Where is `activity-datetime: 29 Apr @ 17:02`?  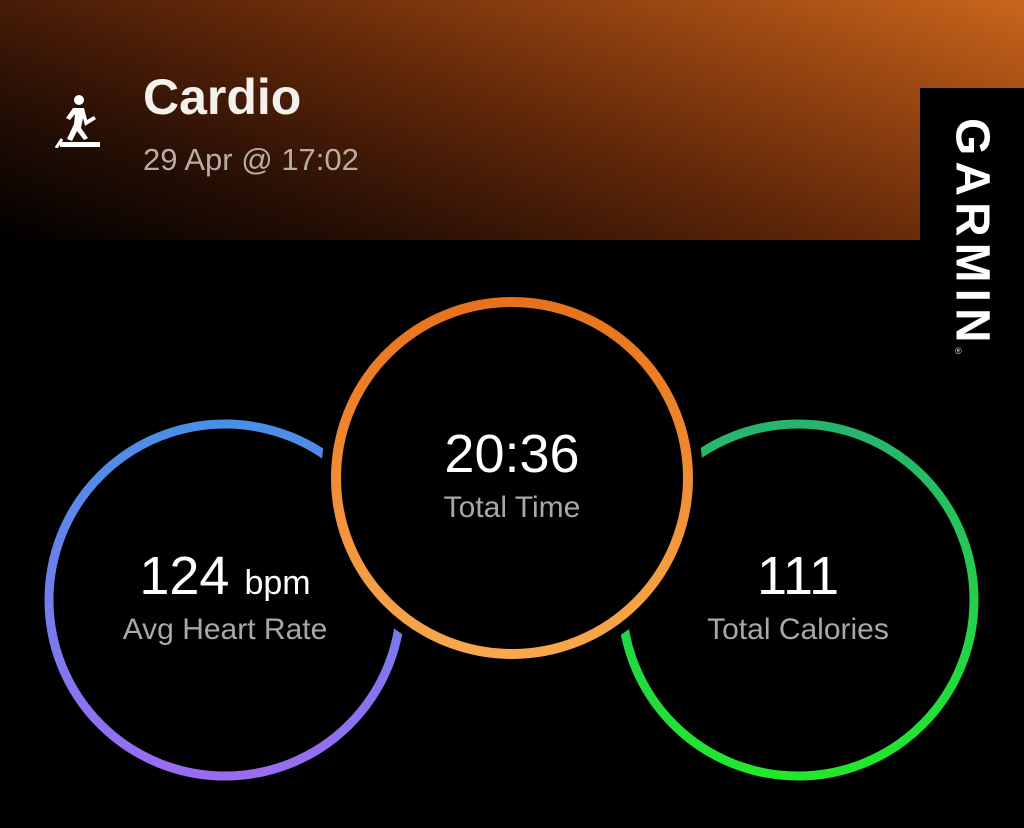
activity-datetime: 29 Apr @ 17:02 is located at coordinates (251, 159).